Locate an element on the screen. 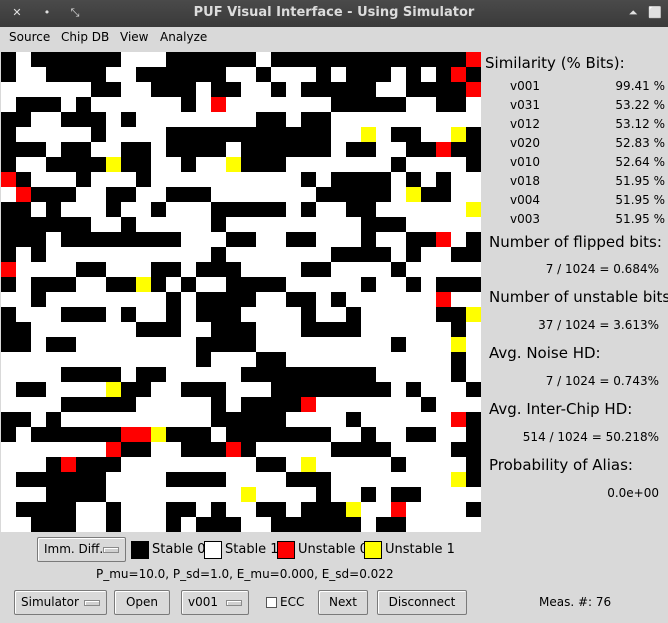 Image resolution: width=668 pixels, height=623 pixels. minimize-icon: • is located at coordinates (47, 12).